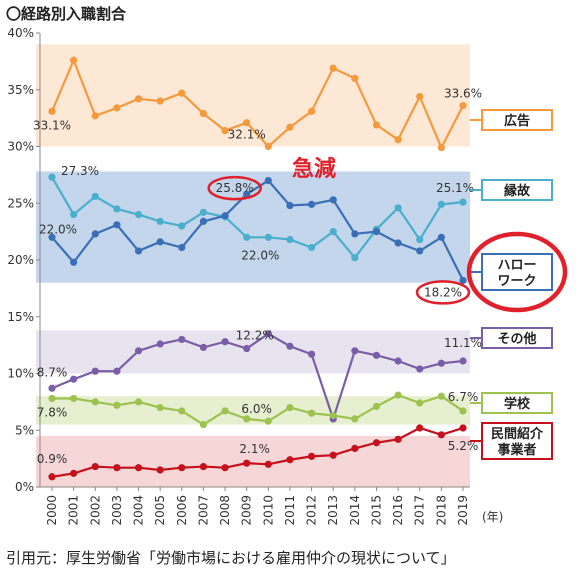 The image size is (582, 576). Describe the element at coordinates (441, 510) in the screenshot. I see `x-tick-label: 2018` at that location.